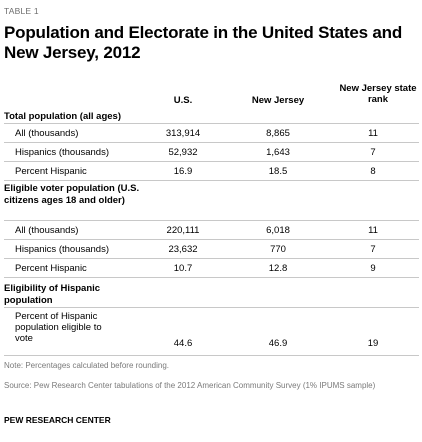 This screenshot has width=422, height=442. I want to click on cell-nj: 770, so click(278, 249).